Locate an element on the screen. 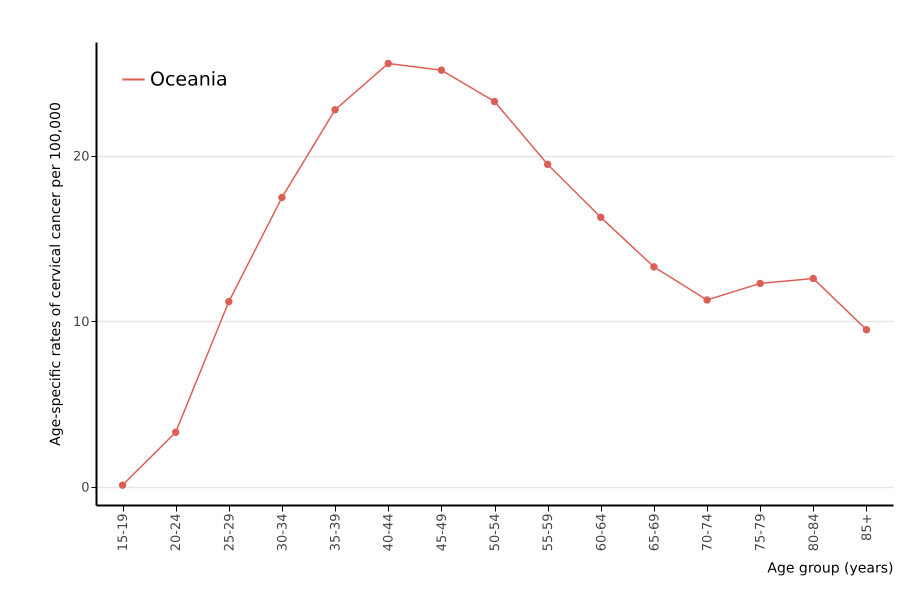 The height and width of the screenshot is (610, 912). y-tick-label: 20 is located at coordinates (81, 157).